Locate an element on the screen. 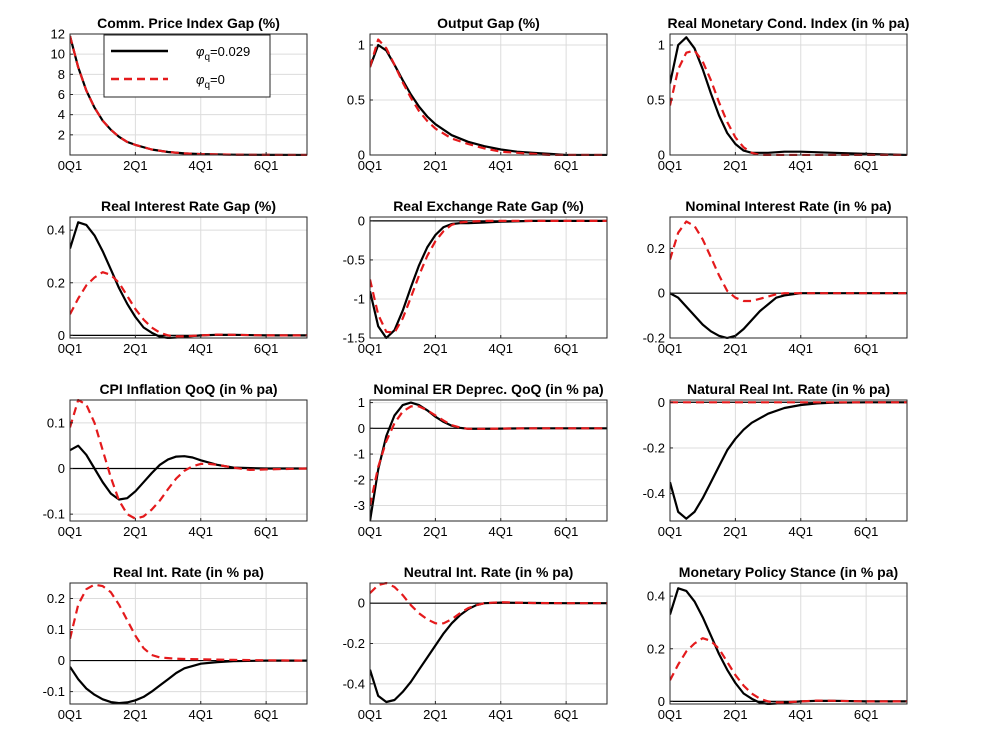 This screenshot has width=1000, height=743. legend: φq=0.029 φq=0 is located at coordinates (187, 66).